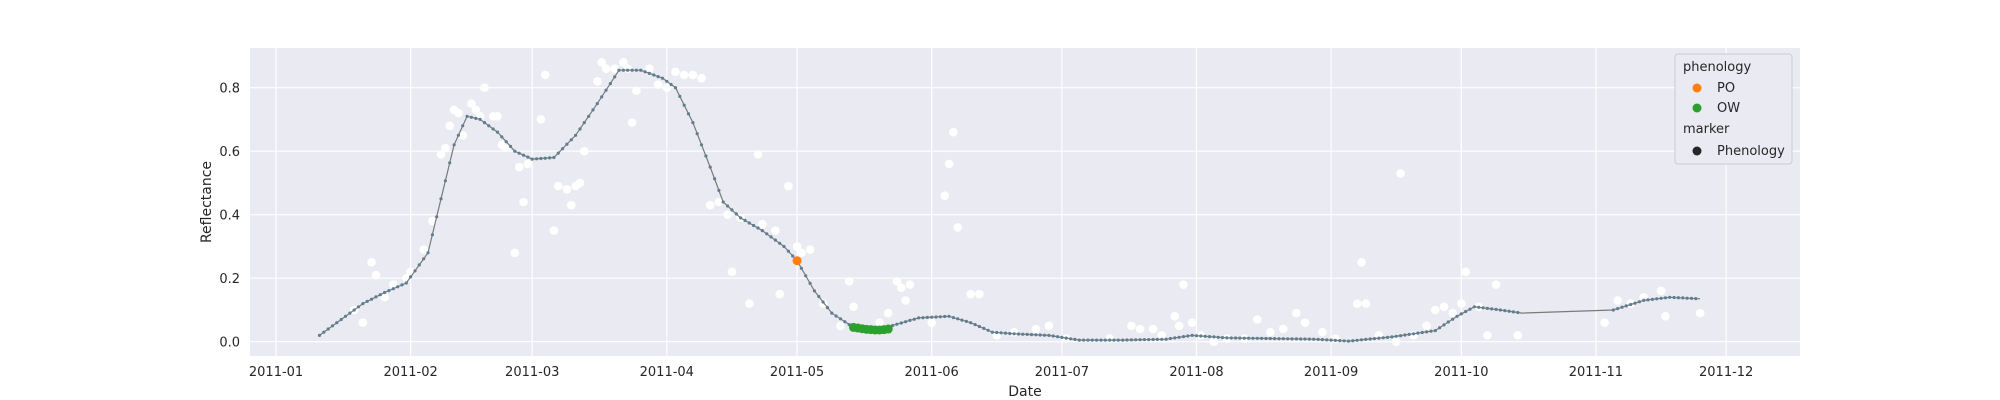 The width and height of the screenshot is (2000, 400). I want to click on legend-label-ow: OW, so click(1728, 108).